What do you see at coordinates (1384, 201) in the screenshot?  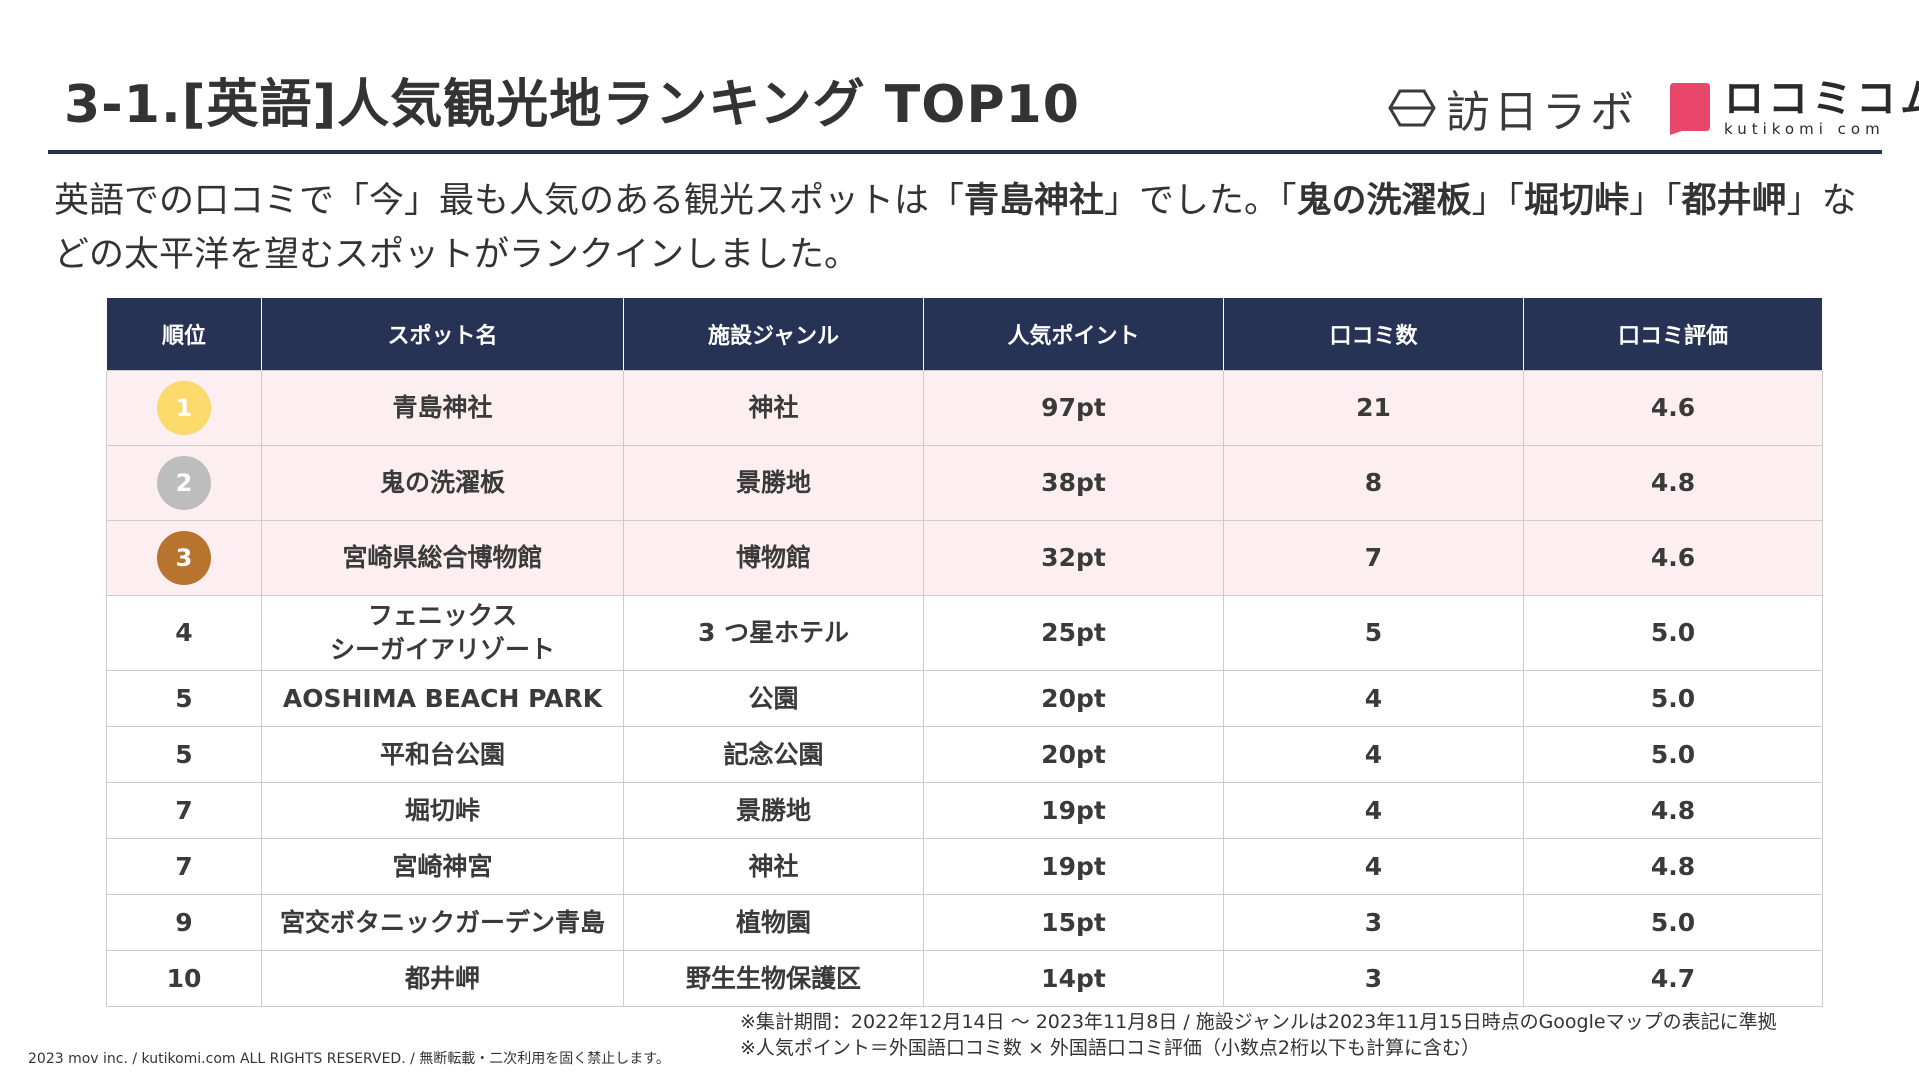 I see `highlight-spot-2: 鬼の洗濯板` at bounding box center [1384, 201].